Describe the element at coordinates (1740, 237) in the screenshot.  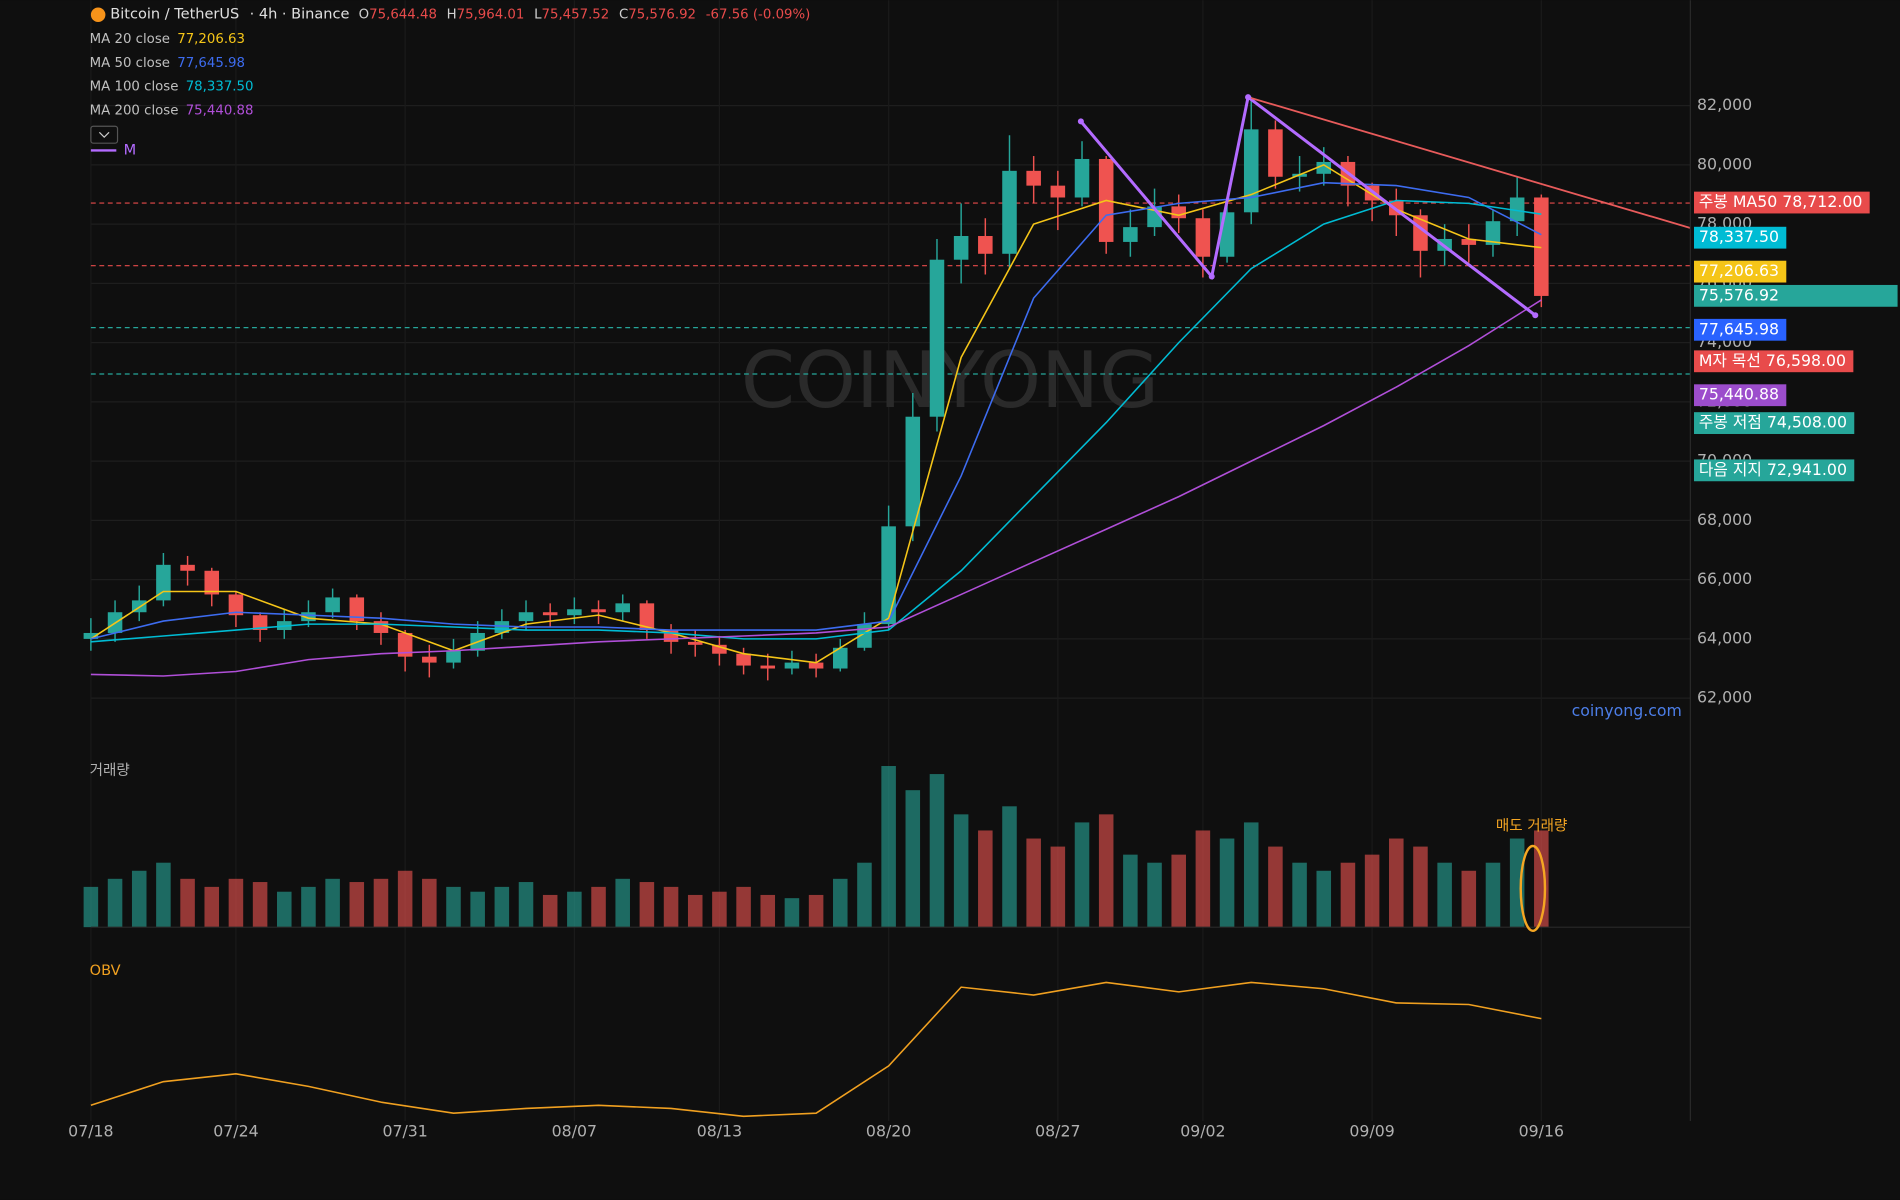
I see `price-badge: 78,337.50` at that location.